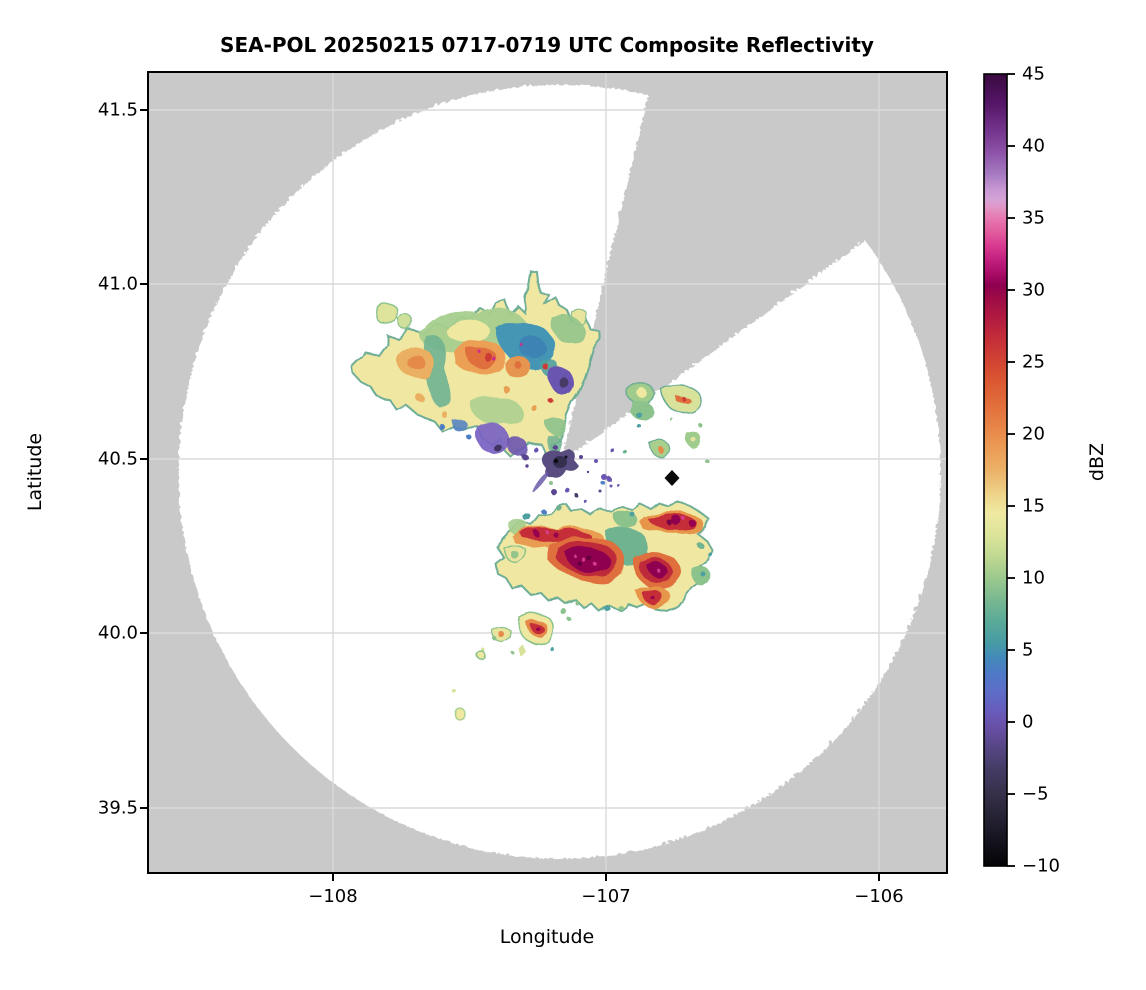  Describe the element at coordinates (1033, 74) in the screenshot. I see `colorbar-tick-label: 45` at that location.